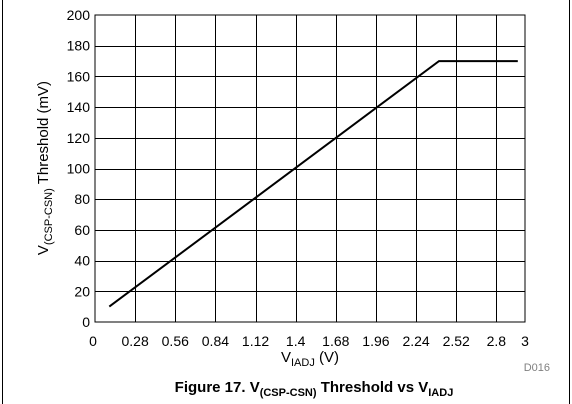 This screenshot has height=404, width=572. What do you see at coordinates (415, 341) in the screenshot?
I see `x-tick-label: 2.24` at bounding box center [415, 341].